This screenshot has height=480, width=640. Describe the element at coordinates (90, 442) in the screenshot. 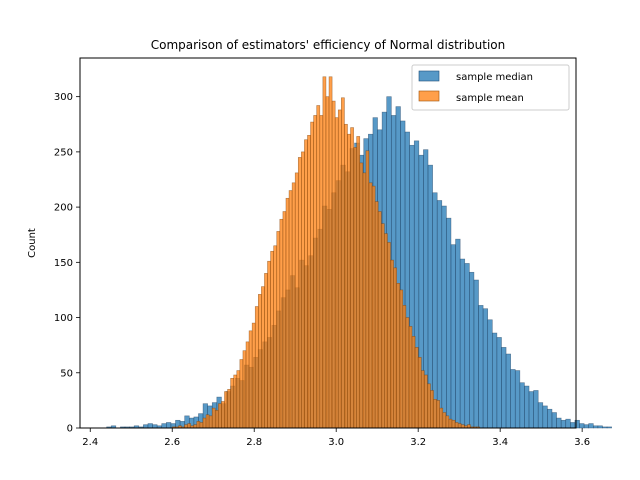

I see `x-tick-label: 2.4` at that location.